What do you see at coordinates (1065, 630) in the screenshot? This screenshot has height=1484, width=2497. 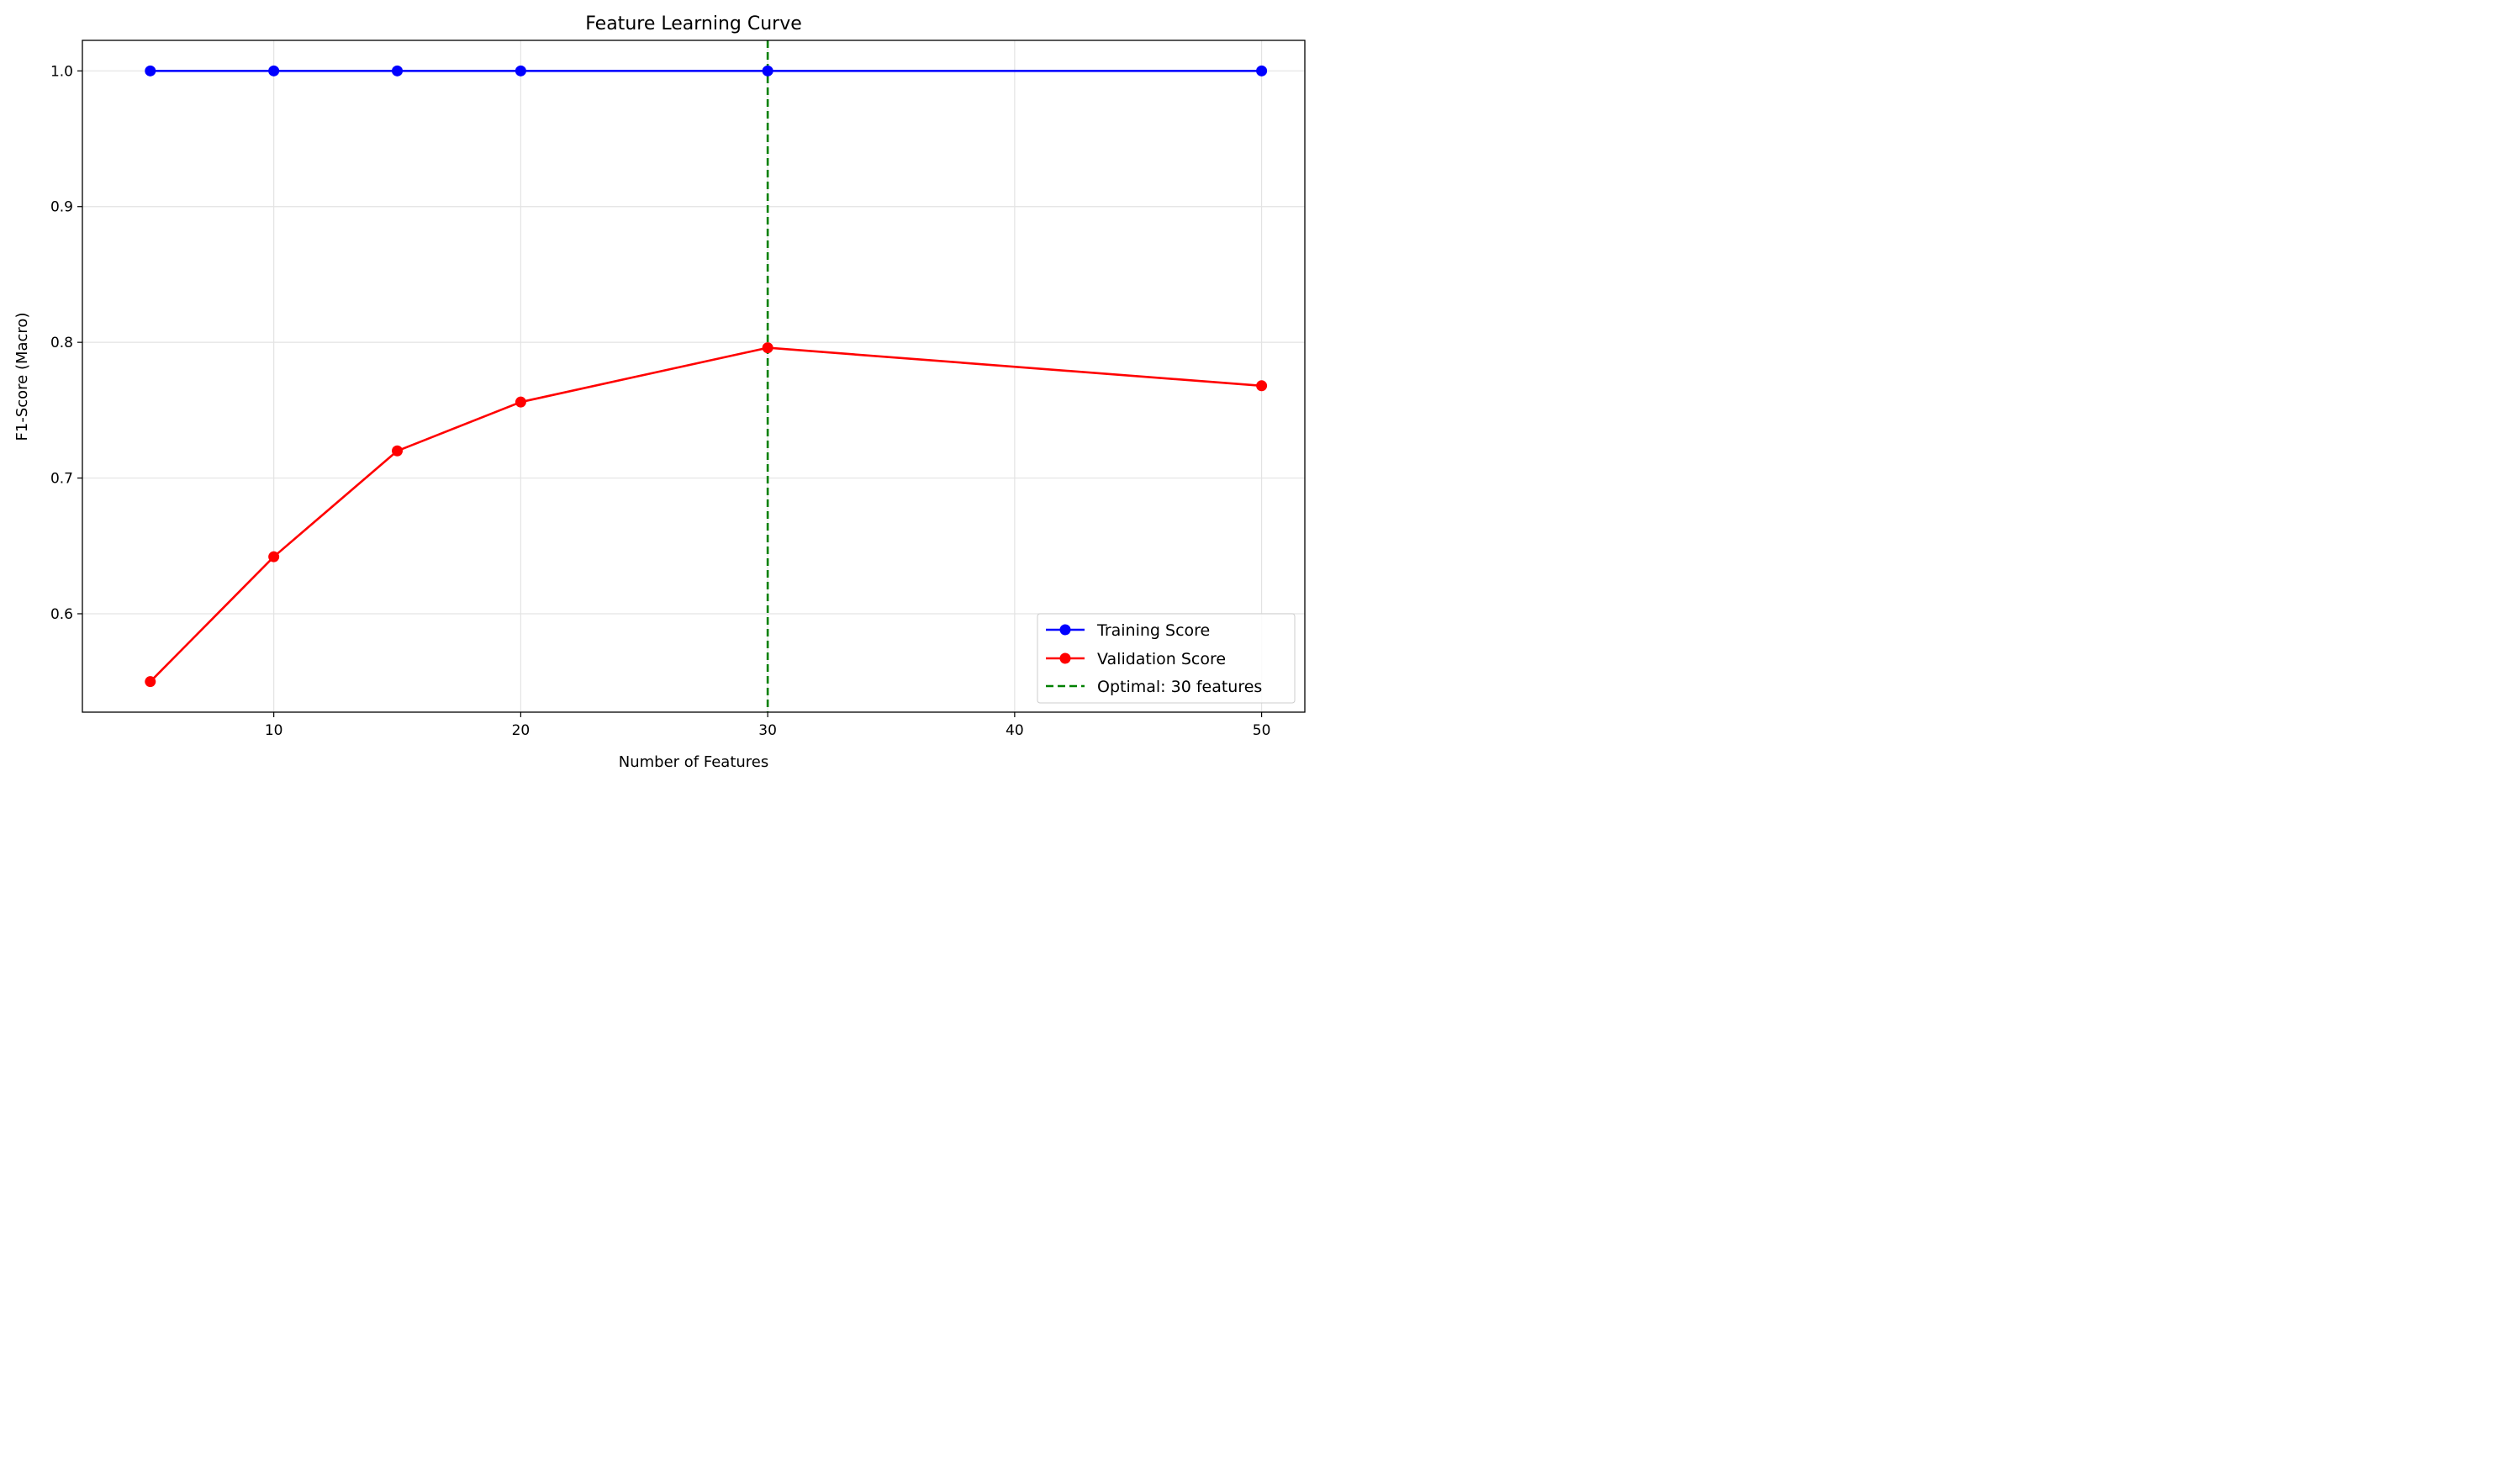 I see `legend-training-score-marker` at bounding box center [1065, 630].